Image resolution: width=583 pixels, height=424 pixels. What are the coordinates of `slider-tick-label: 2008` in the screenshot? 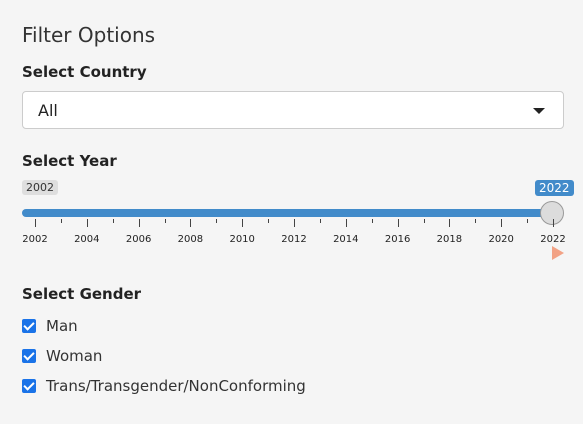 It's located at (190, 239).